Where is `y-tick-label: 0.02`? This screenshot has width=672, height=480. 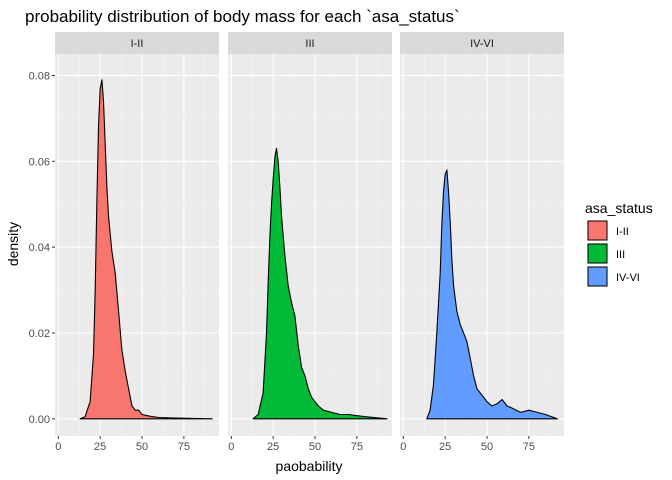 y-tick-label: 0.02 is located at coordinates (39, 334).